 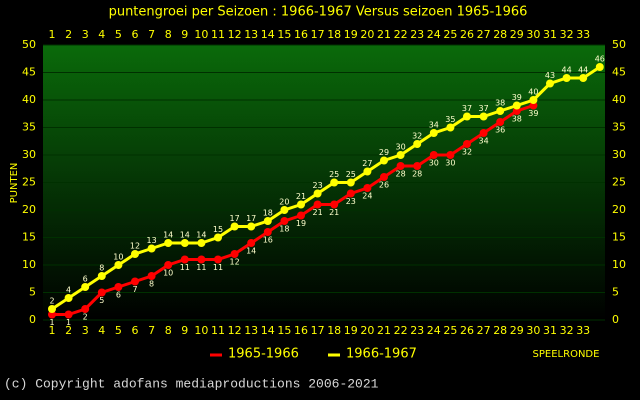 I want to click on legend-label: 1965-1966, so click(x=263, y=354).